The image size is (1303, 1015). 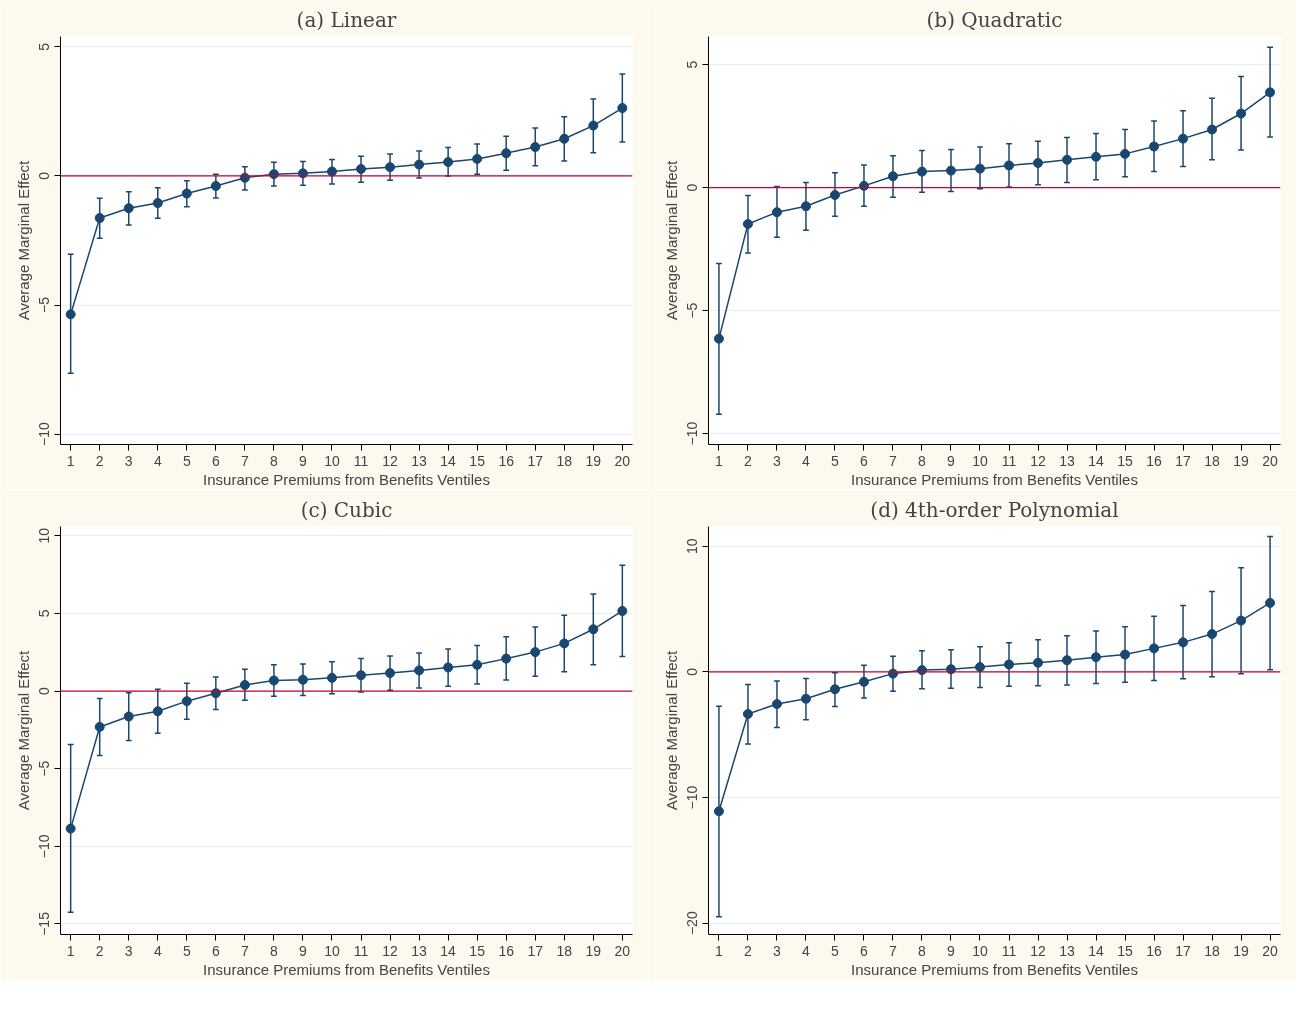 I want to click on y-tick-label: −15, so click(x=44, y=923).